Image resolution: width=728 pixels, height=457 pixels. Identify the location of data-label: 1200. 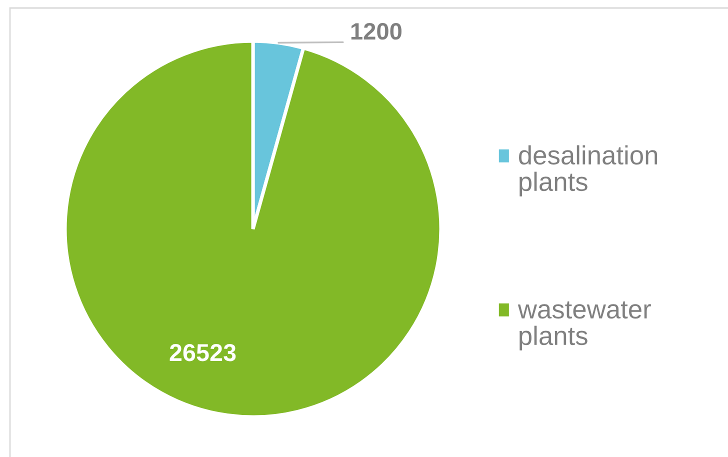
(376, 31).